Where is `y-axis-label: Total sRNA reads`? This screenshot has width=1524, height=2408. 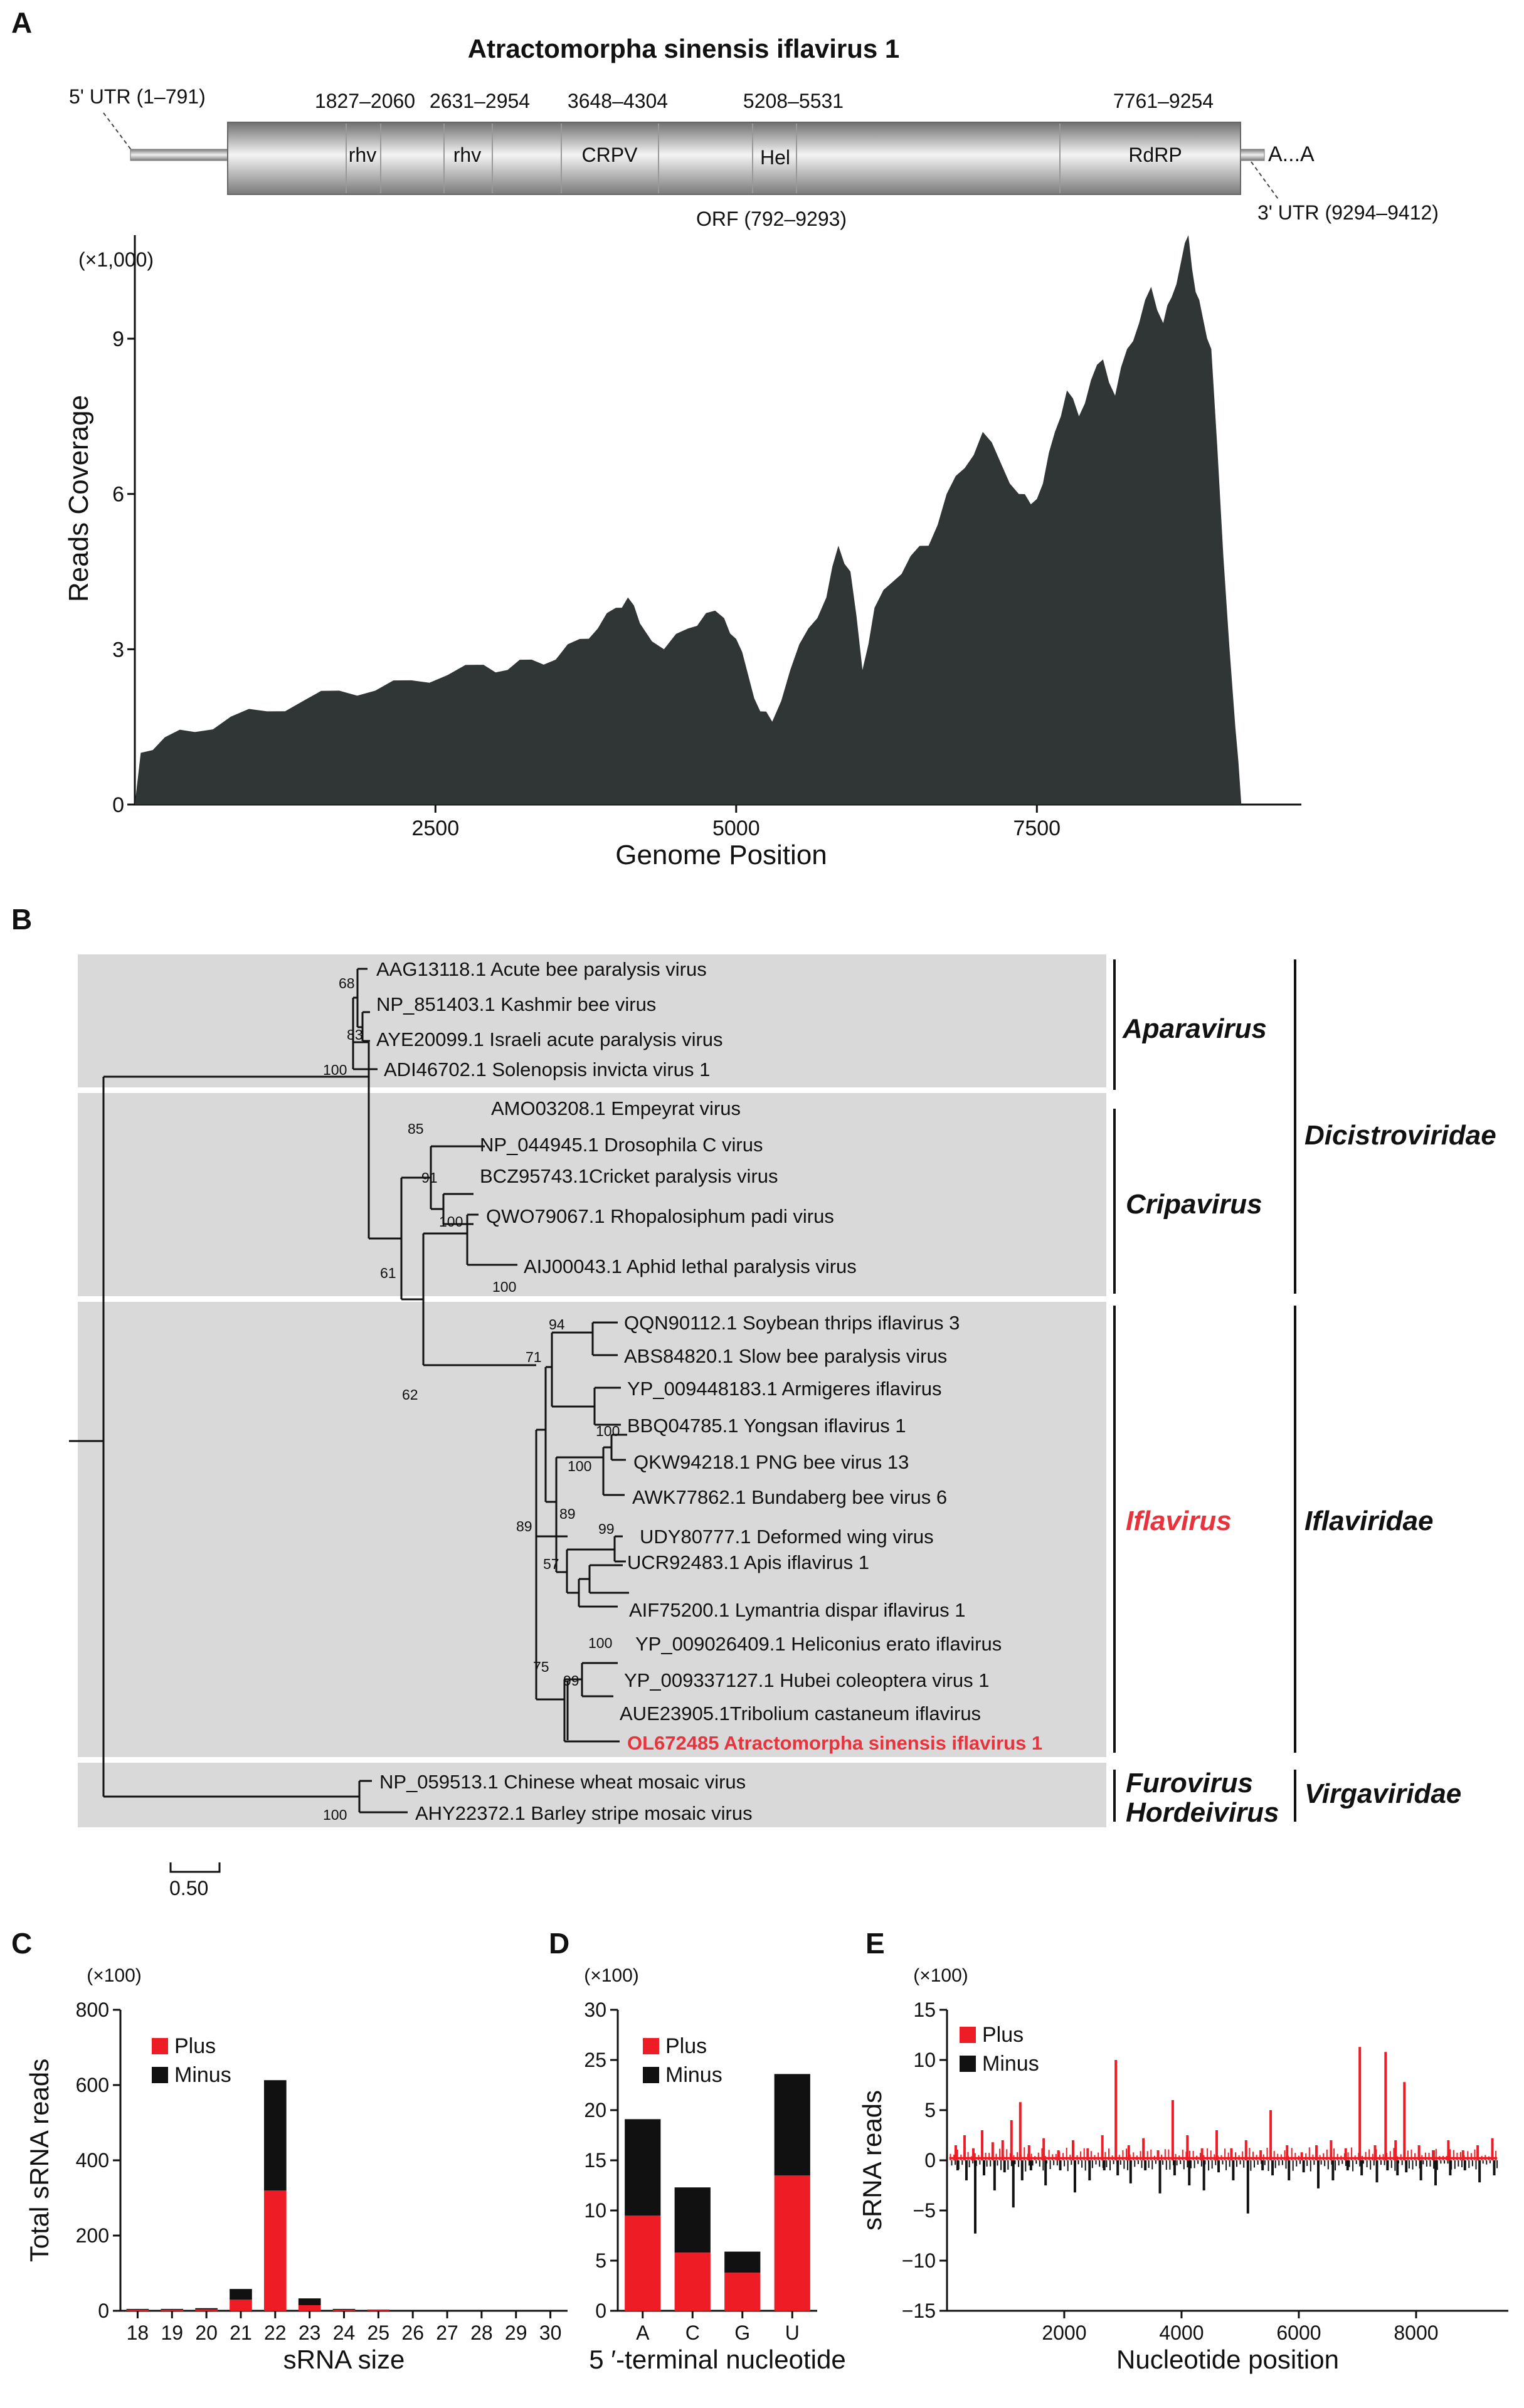
y-axis-label: Total sRNA reads is located at coordinates (39, 2160).